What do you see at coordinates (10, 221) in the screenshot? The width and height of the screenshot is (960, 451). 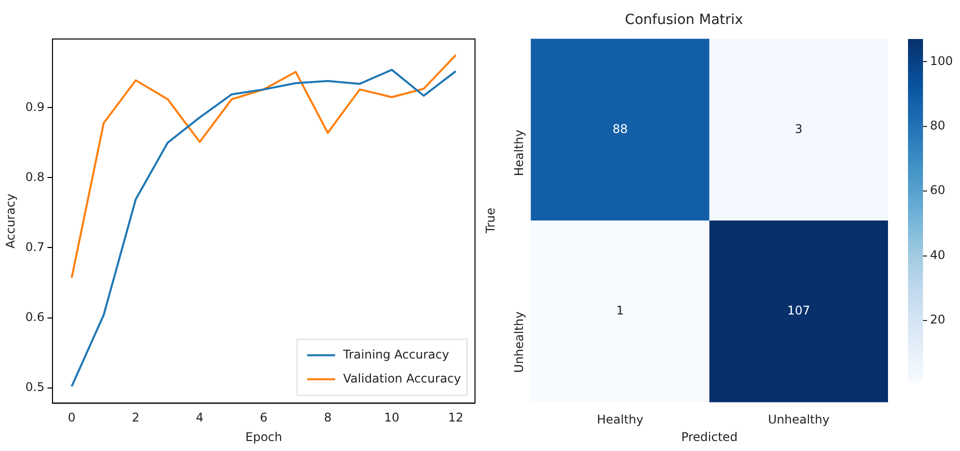 I see `y-axis-title: Accuracy` at bounding box center [10, 221].